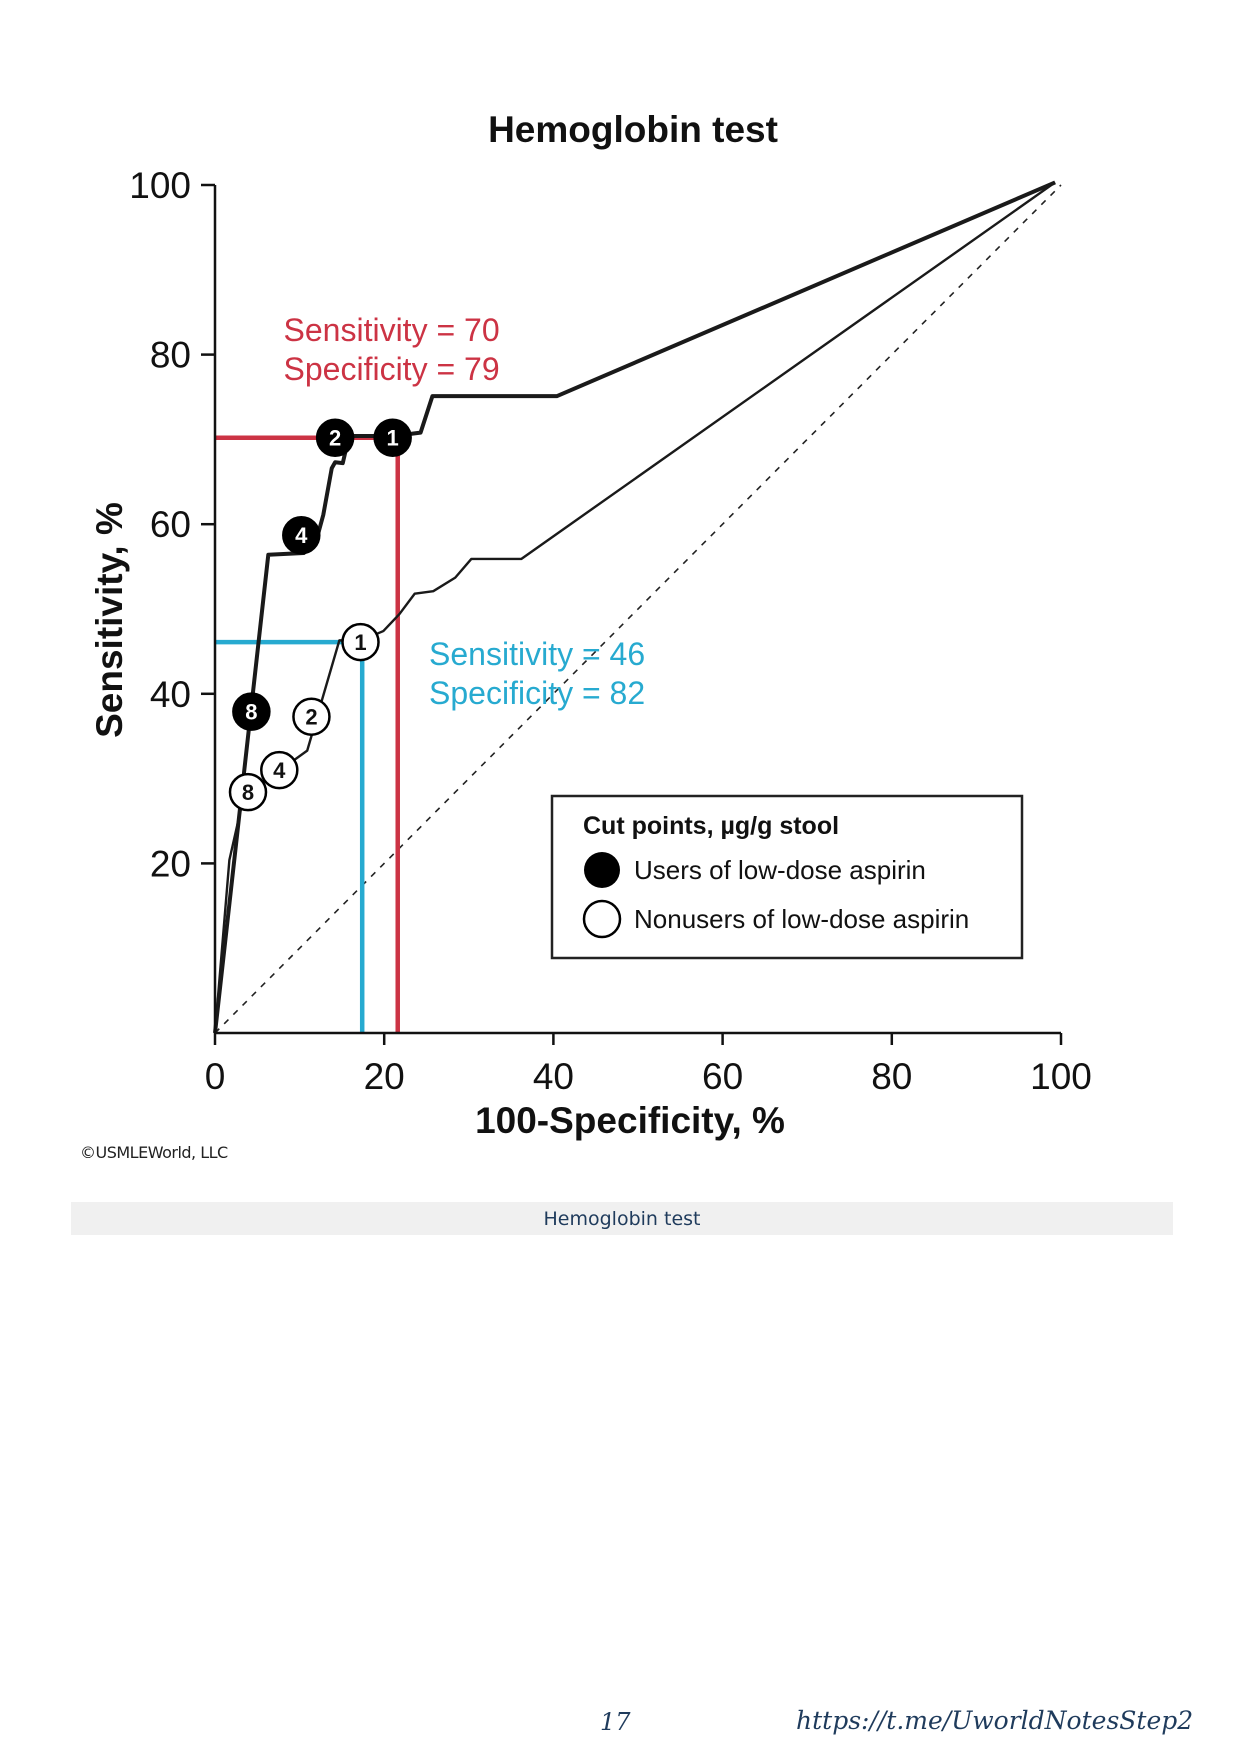 The image size is (1240, 1754). Describe the element at coordinates (170, 524) in the screenshot. I see `y-tick-label: 60` at that location.